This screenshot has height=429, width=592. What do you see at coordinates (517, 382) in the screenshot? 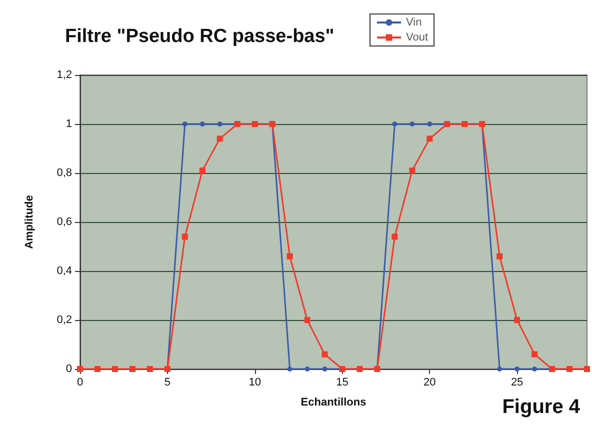
I see `x-tick-label: 25` at bounding box center [517, 382].